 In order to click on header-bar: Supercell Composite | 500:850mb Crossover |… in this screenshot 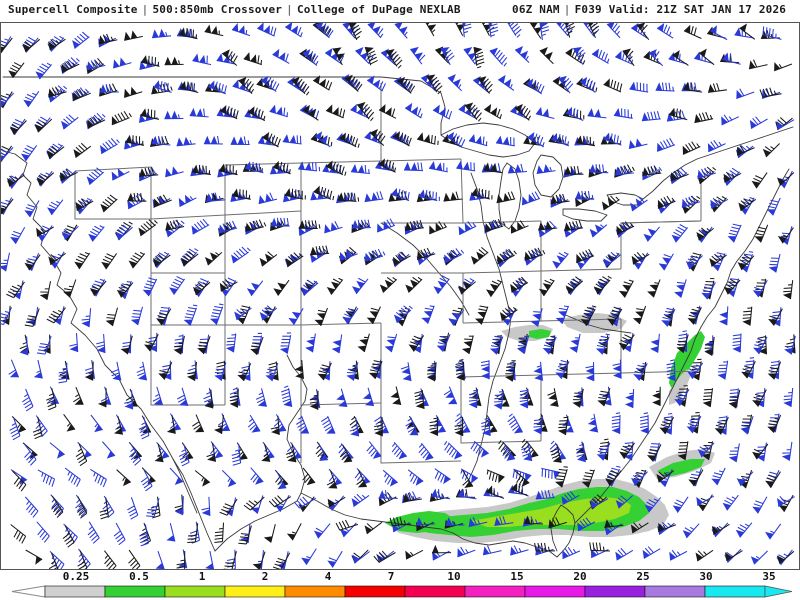, I will do `click(400, 11)`.